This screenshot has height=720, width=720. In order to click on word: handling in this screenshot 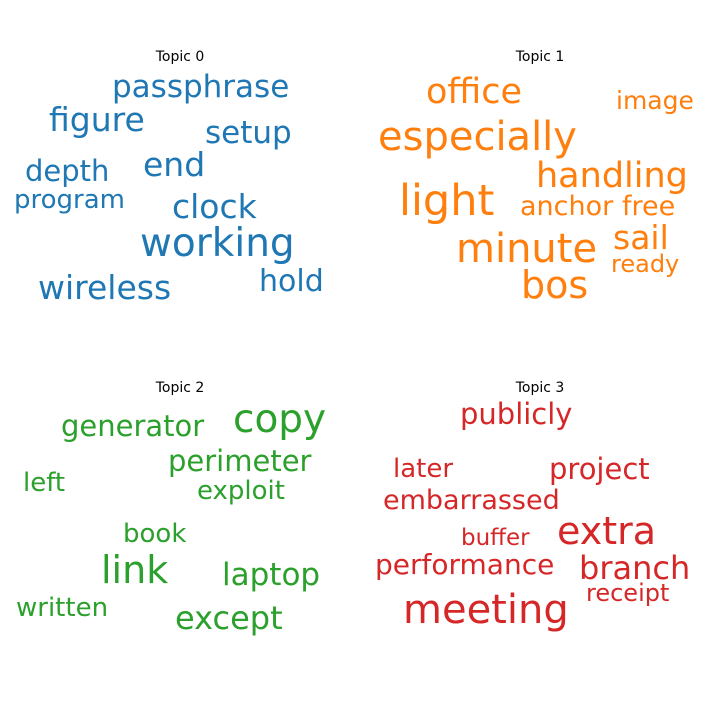, I will do `click(612, 176)`.